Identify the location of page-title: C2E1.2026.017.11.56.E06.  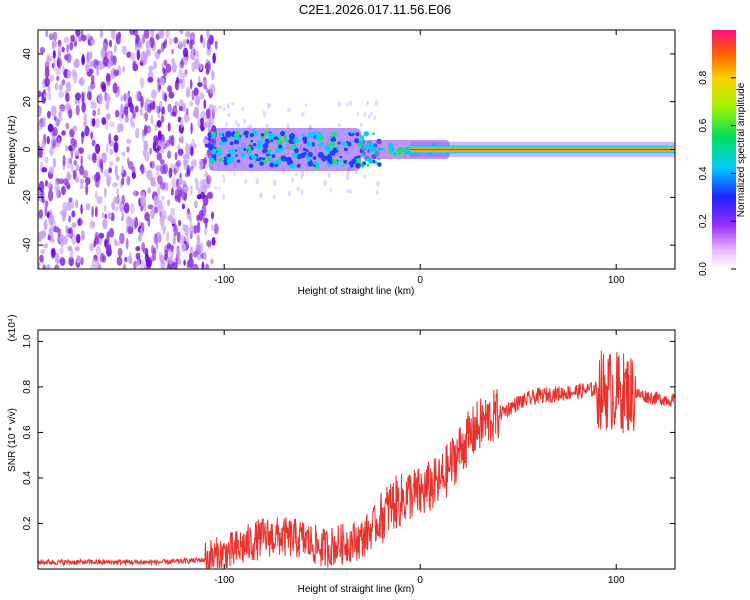
(375, 9).